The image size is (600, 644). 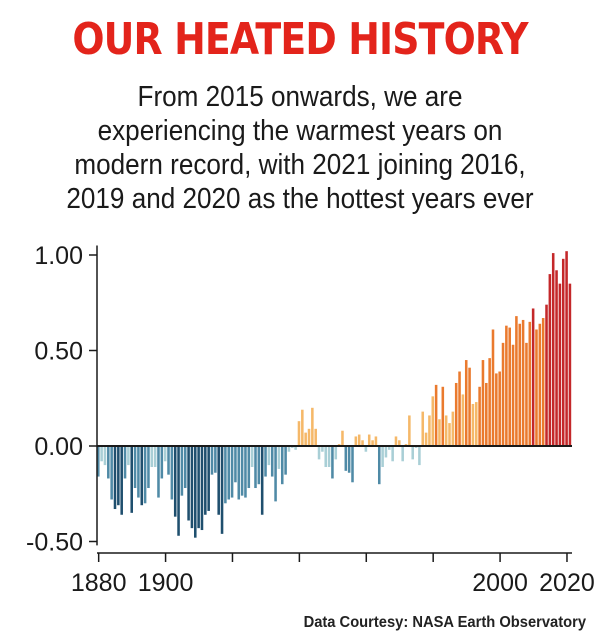 I want to click on y-tick-label: 1.00, so click(x=58, y=256).